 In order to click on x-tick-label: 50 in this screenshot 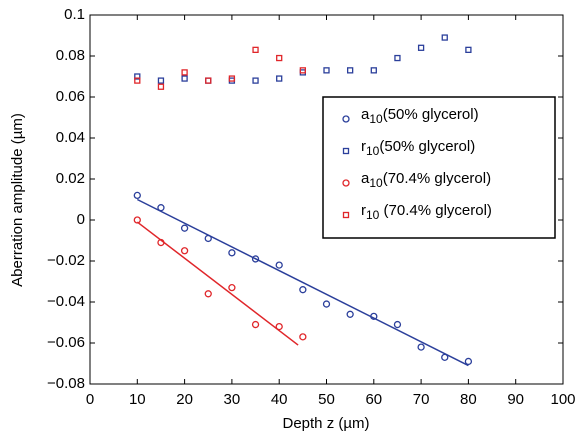, I will do `click(326, 399)`.